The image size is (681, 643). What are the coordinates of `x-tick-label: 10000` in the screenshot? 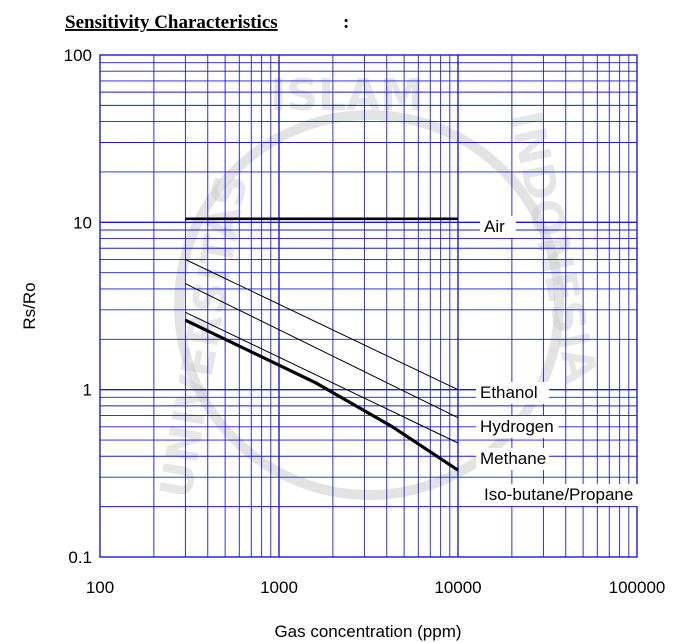 It's located at (457, 587).